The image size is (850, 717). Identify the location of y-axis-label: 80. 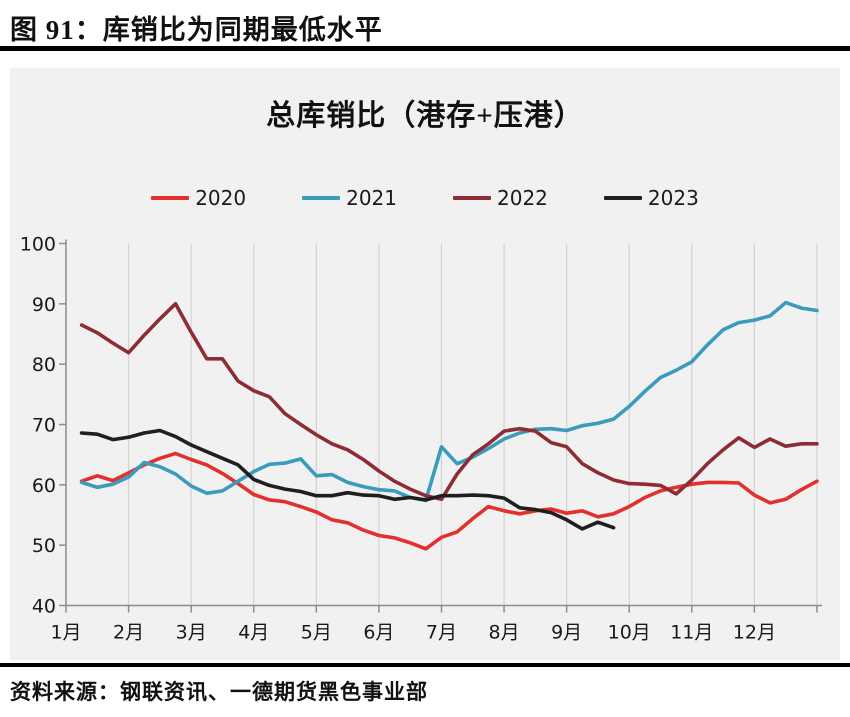
(44, 365).